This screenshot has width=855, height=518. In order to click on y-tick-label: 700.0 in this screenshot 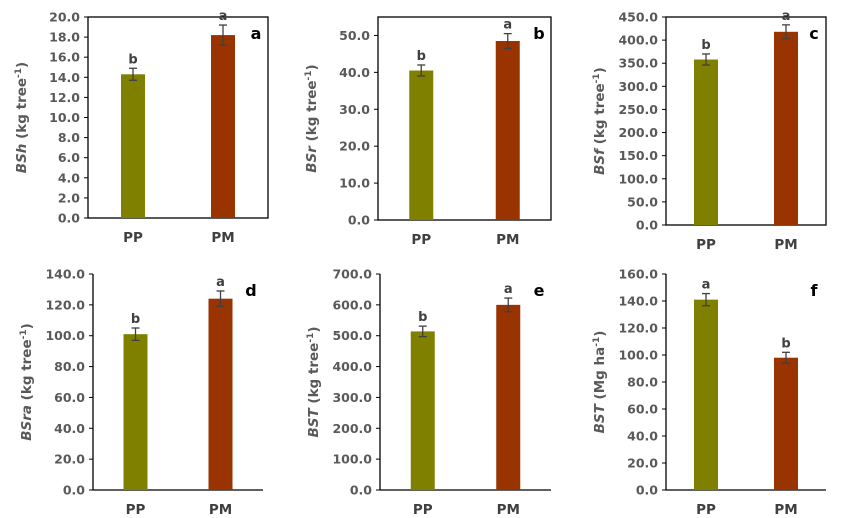, I will do `click(352, 274)`.